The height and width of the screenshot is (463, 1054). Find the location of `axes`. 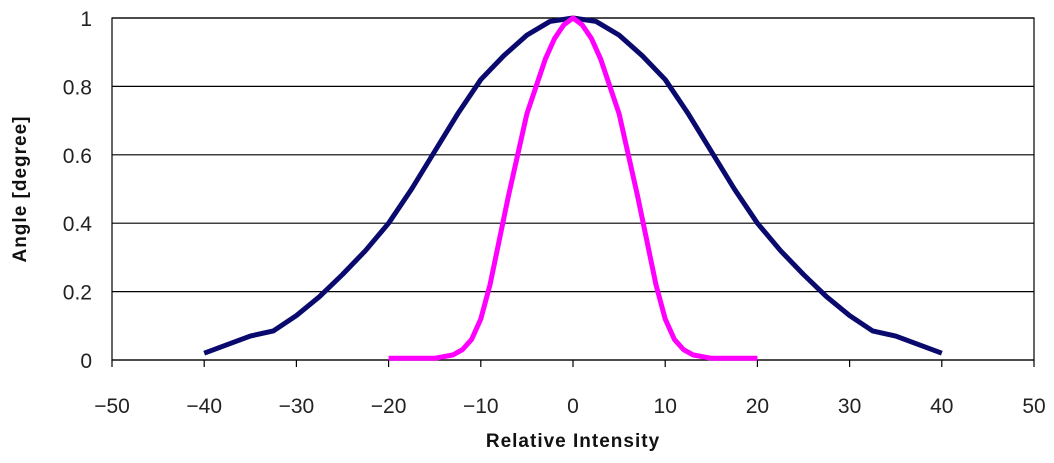

axes is located at coordinates (573, 363).